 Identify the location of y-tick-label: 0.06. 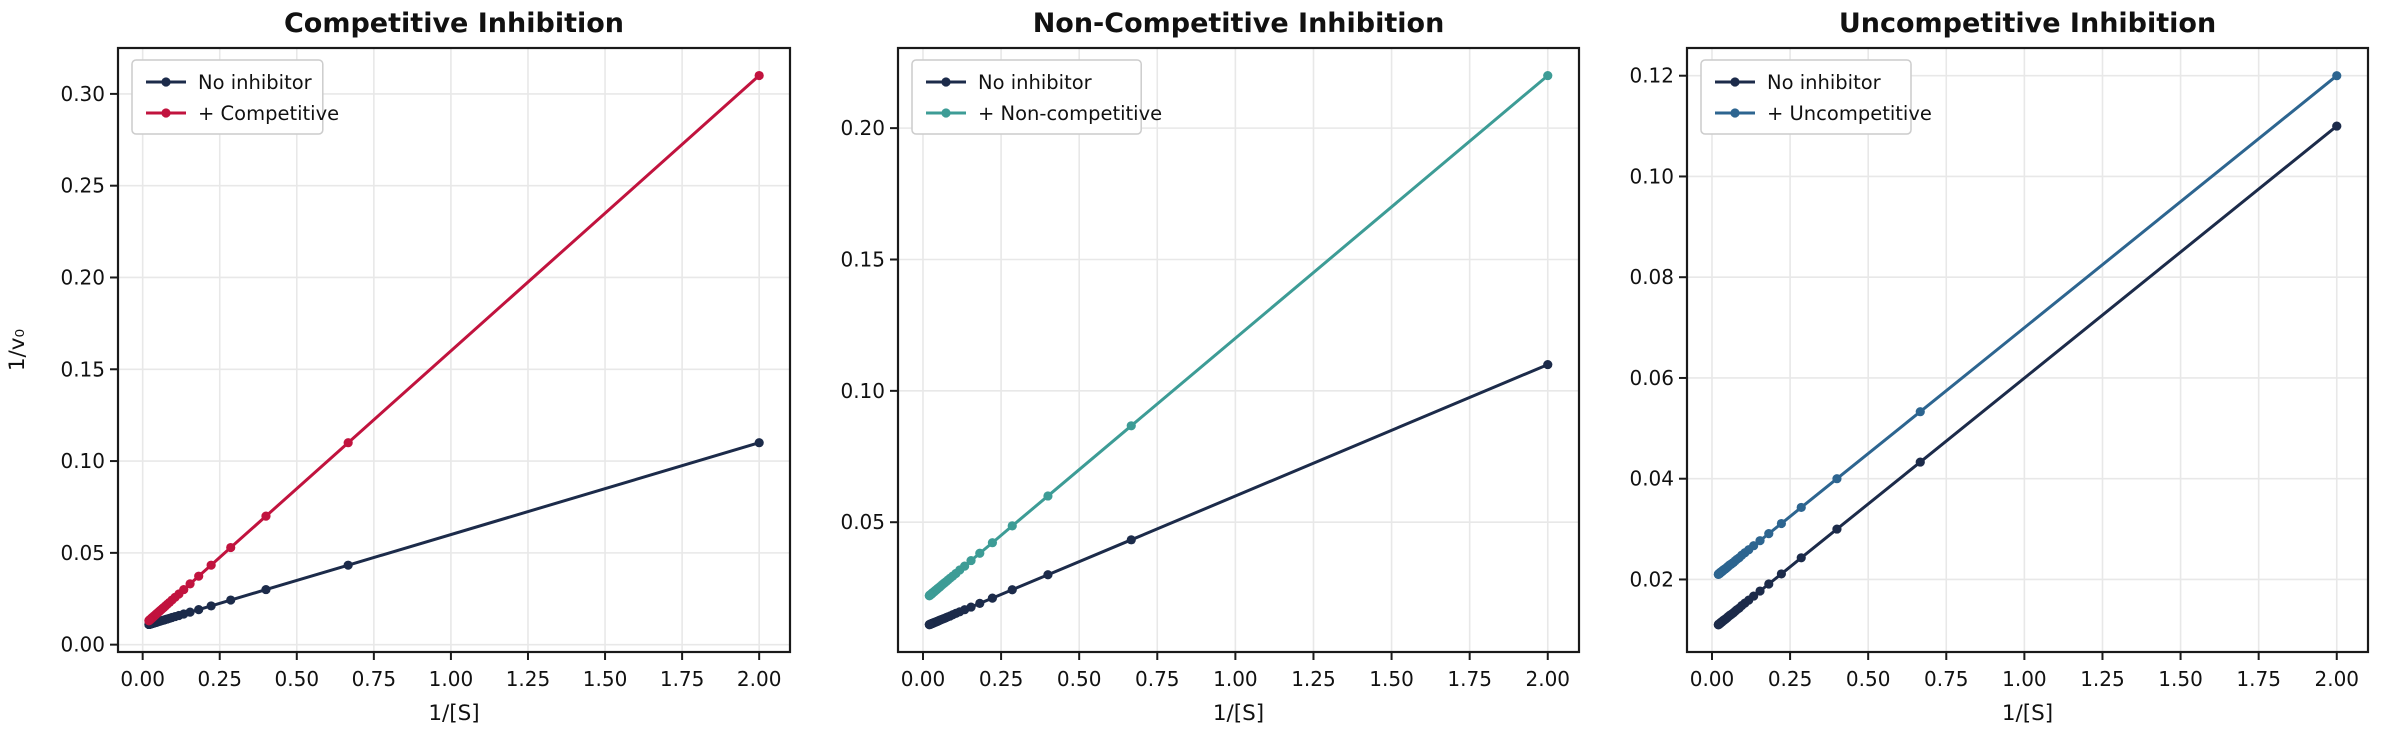
(1651, 378).